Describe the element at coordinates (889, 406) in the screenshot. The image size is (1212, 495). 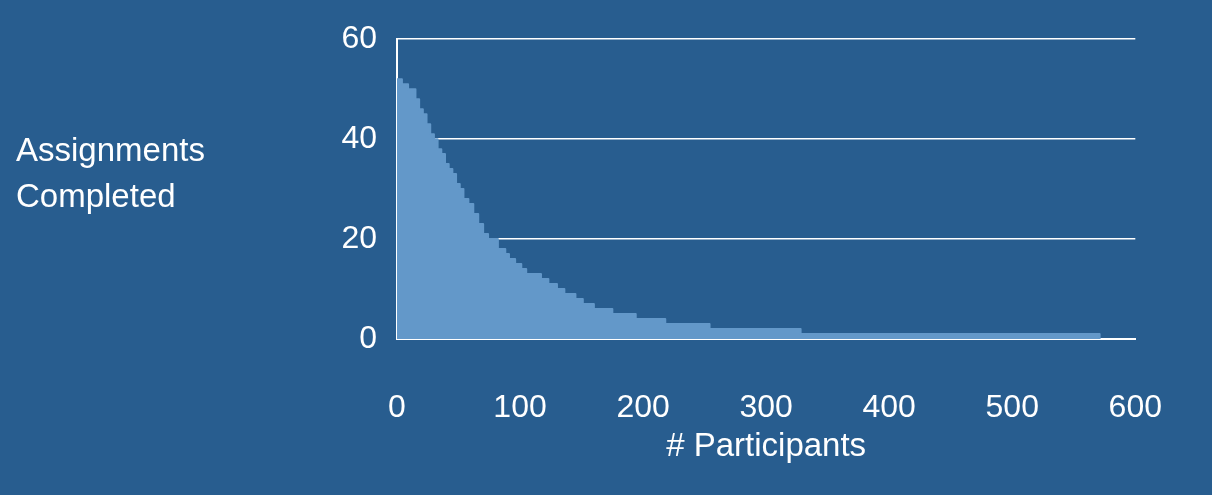
I see `x-tick-label: 400` at that location.